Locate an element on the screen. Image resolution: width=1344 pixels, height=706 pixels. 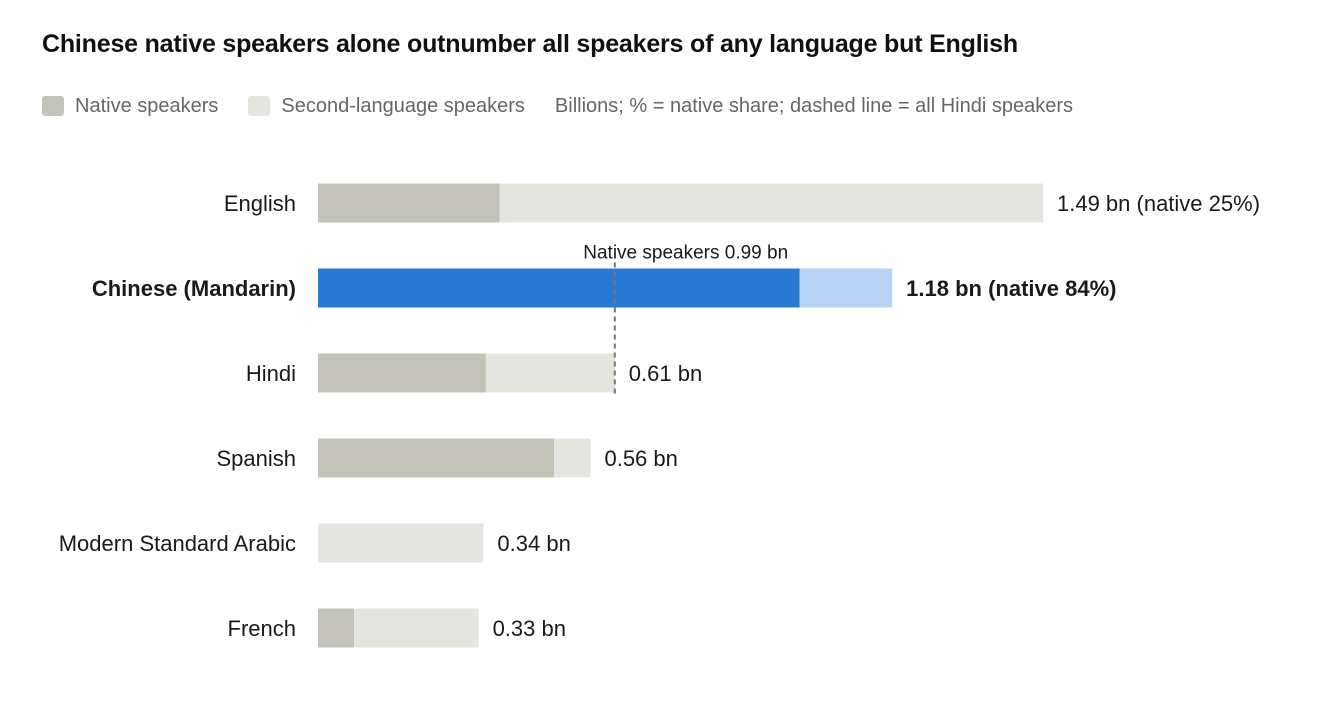
legend-swatch-native is located at coordinates (53, 106).